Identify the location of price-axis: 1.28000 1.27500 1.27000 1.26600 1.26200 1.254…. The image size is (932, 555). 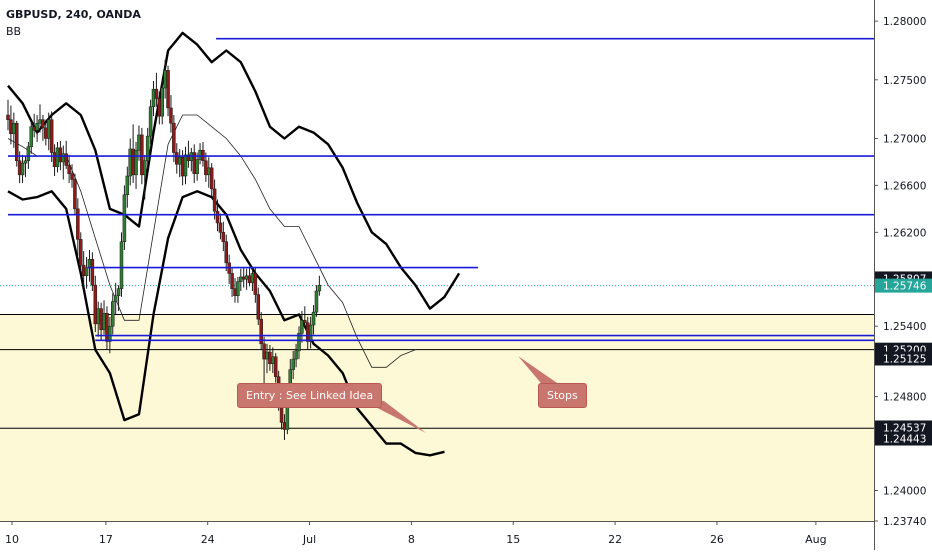
(903, 275).